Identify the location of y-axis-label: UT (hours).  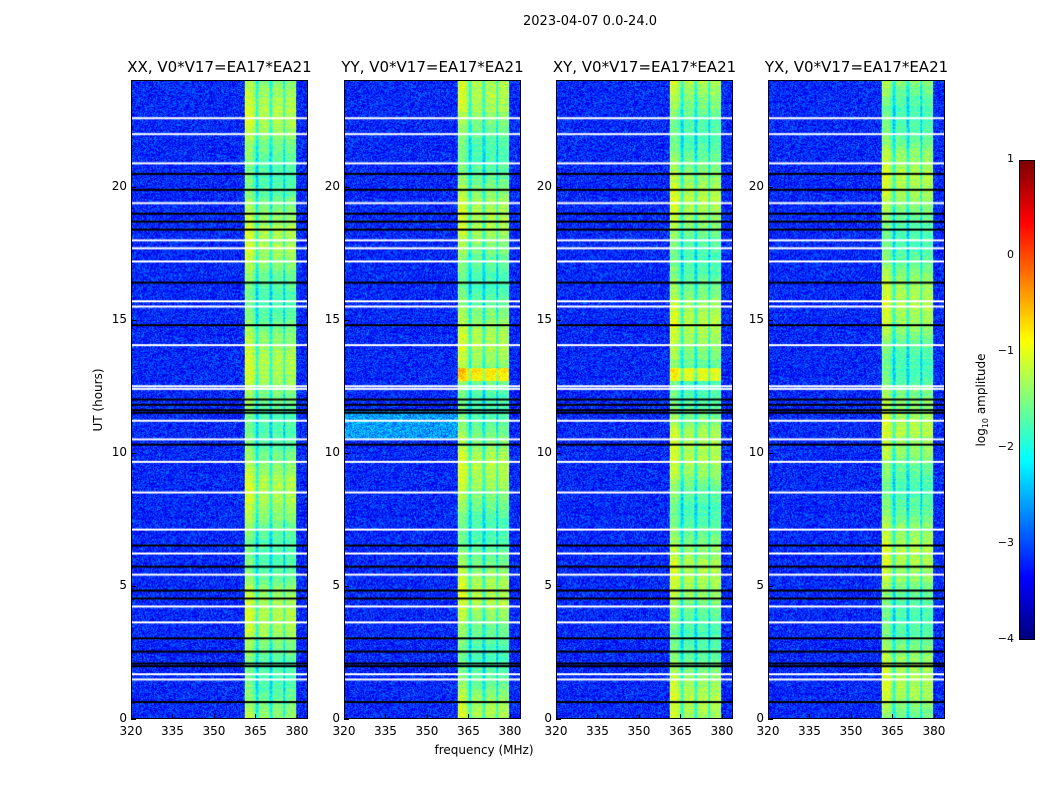
(98, 400).